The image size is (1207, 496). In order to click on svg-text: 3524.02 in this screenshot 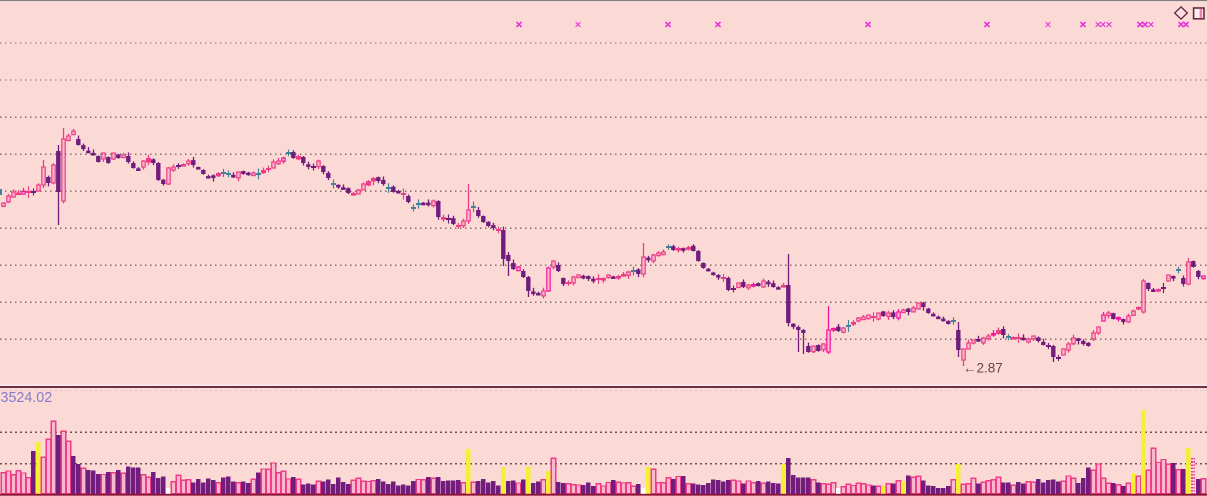, I will do `click(27, 398)`.